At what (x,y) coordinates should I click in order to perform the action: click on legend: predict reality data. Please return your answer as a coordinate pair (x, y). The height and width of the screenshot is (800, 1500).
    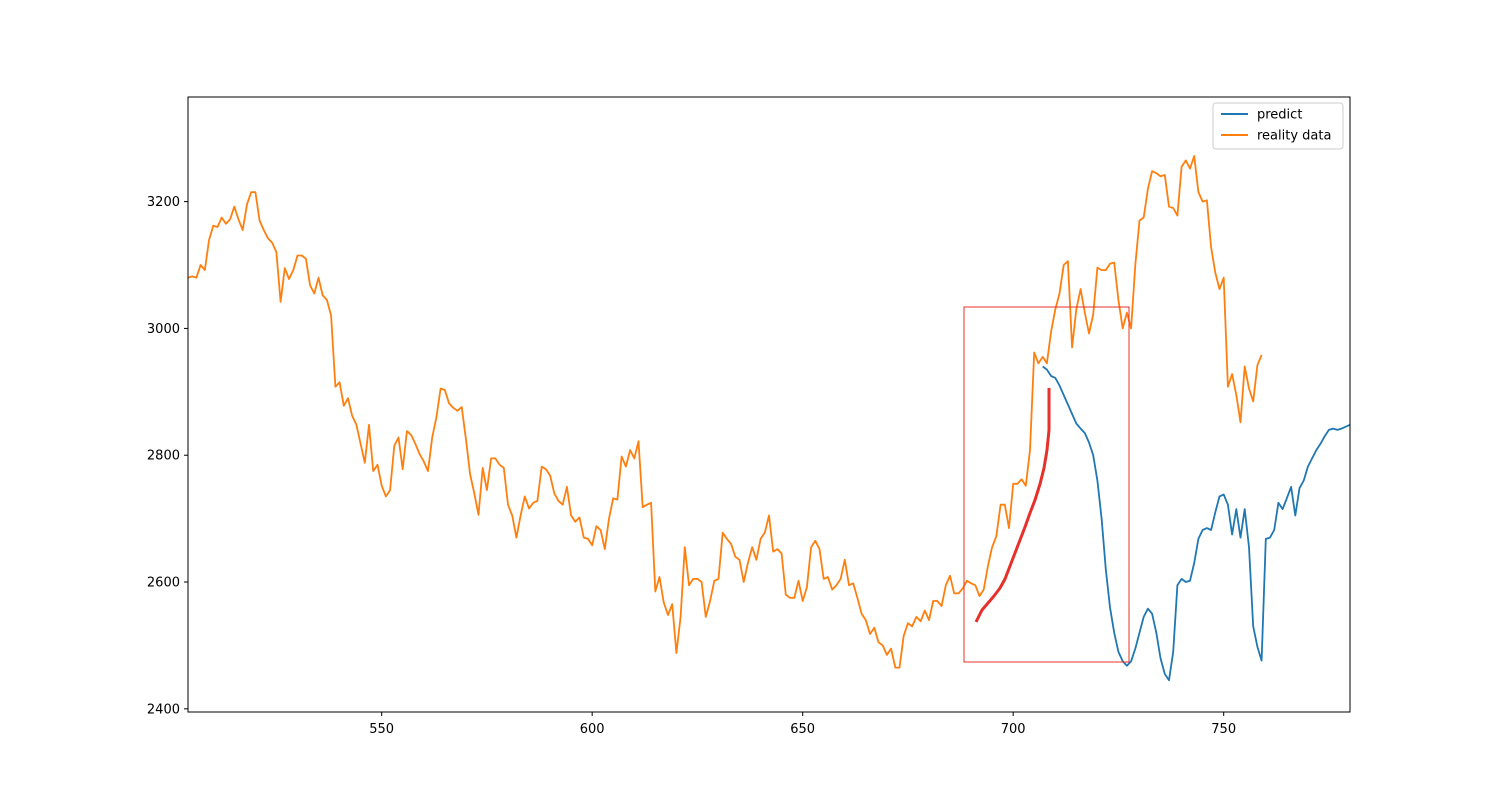
    Looking at the image, I should click on (1278, 126).